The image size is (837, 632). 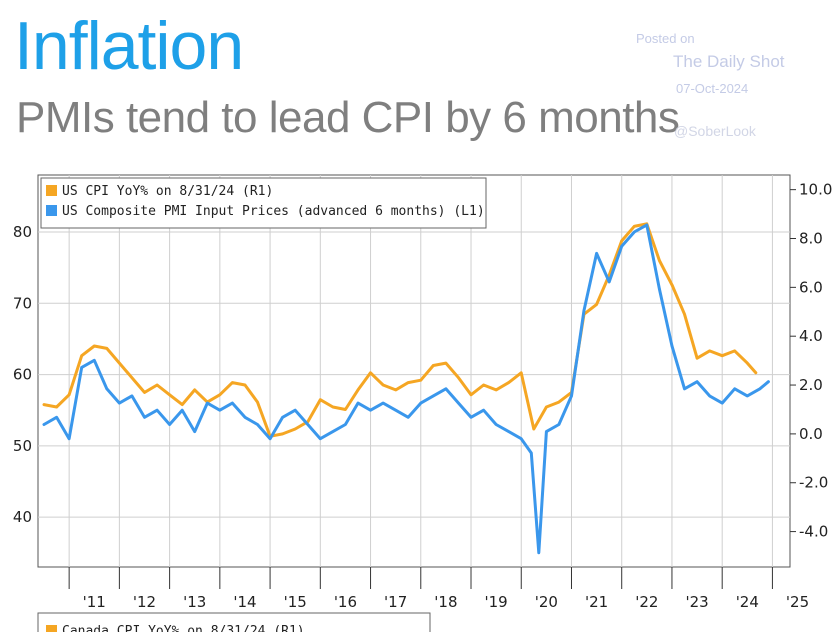 I want to click on x-tick-label: '12, so click(x=144, y=602).